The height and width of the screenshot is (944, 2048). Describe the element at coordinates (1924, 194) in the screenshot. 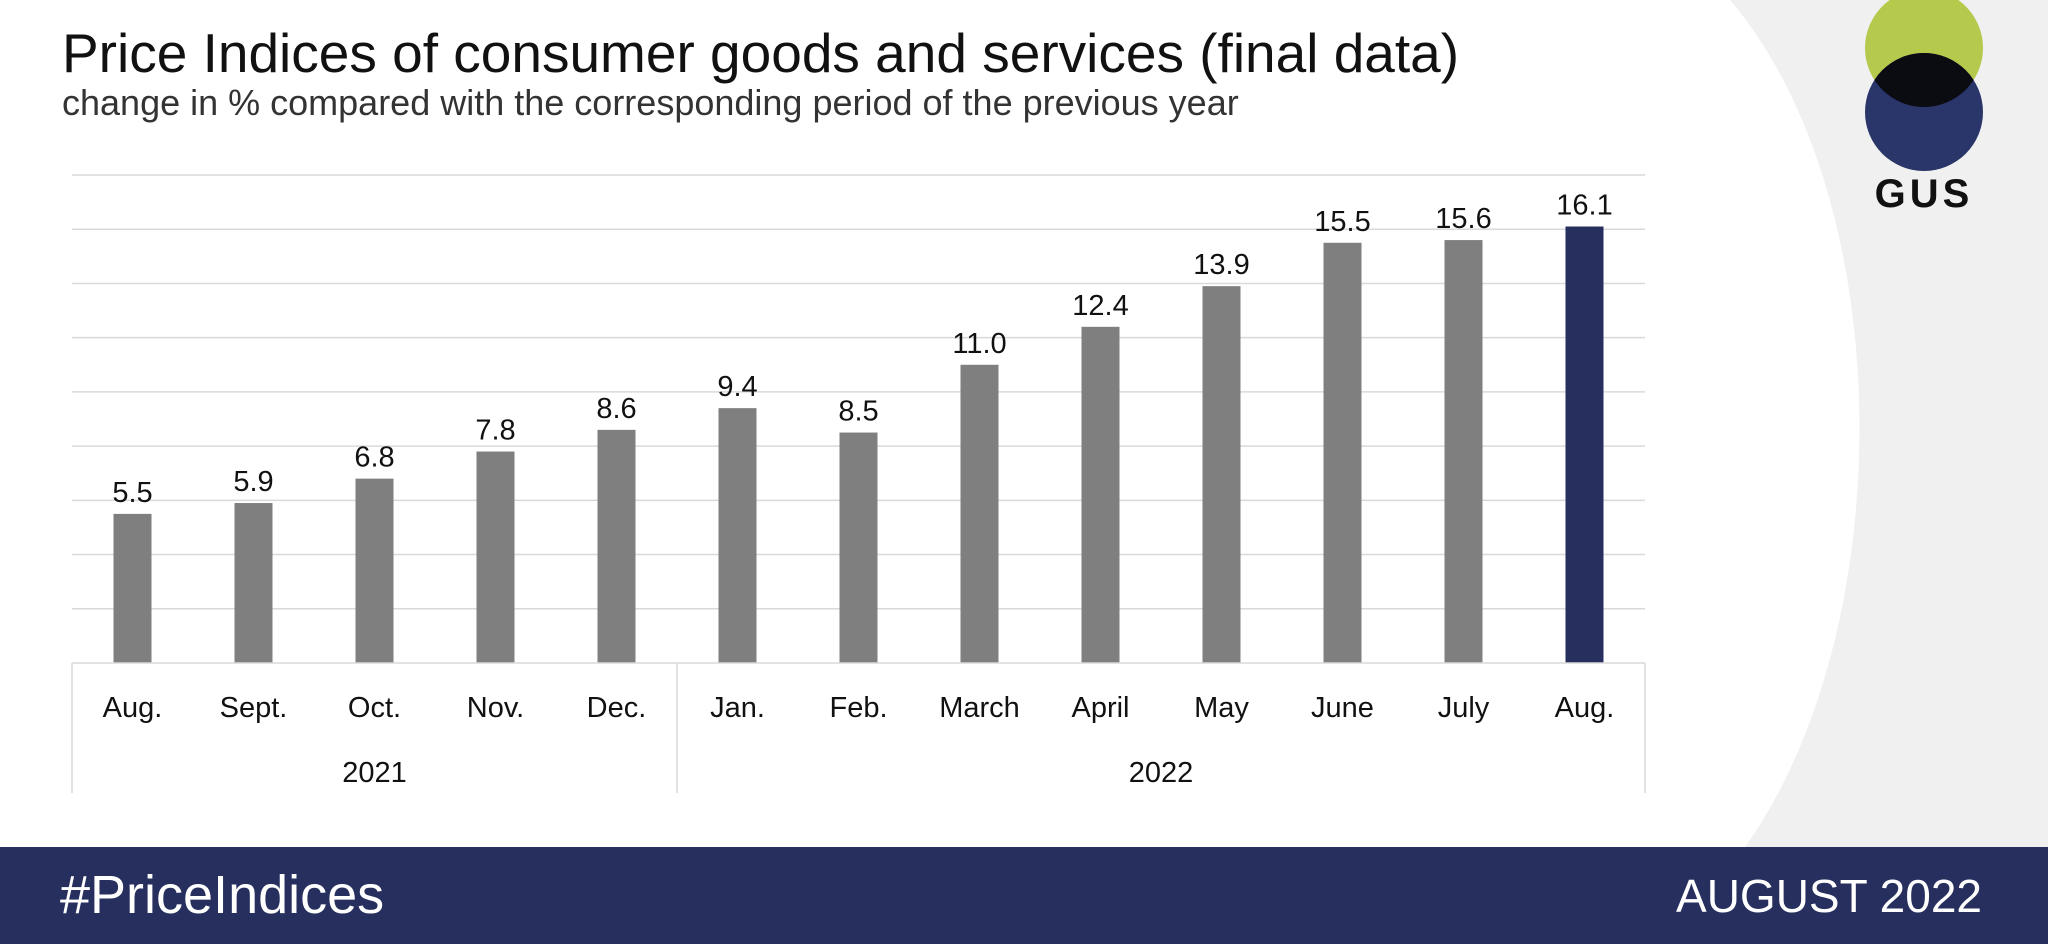

I see `logo-text: GUS` at that location.